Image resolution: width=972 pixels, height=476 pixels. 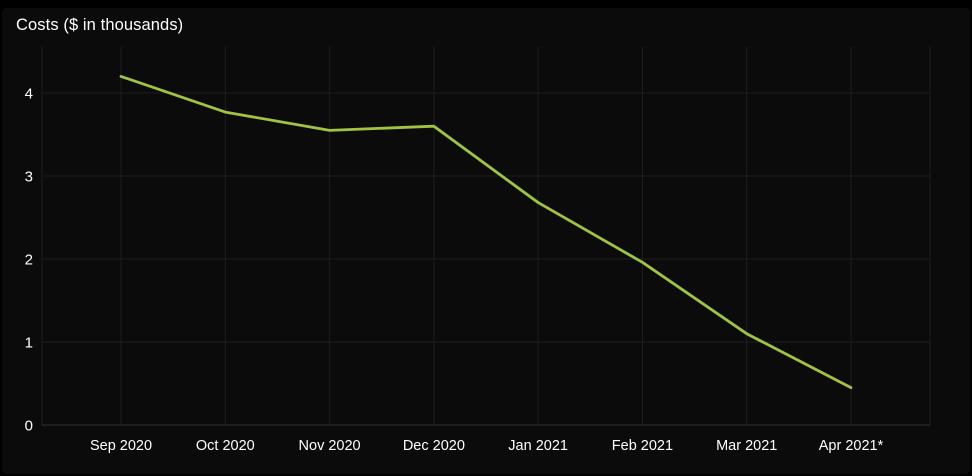 What do you see at coordinates (225, 446) in the screenshot?
I see `x-axis-tick-label: Oct 2020` at bounding box center [225, 446].